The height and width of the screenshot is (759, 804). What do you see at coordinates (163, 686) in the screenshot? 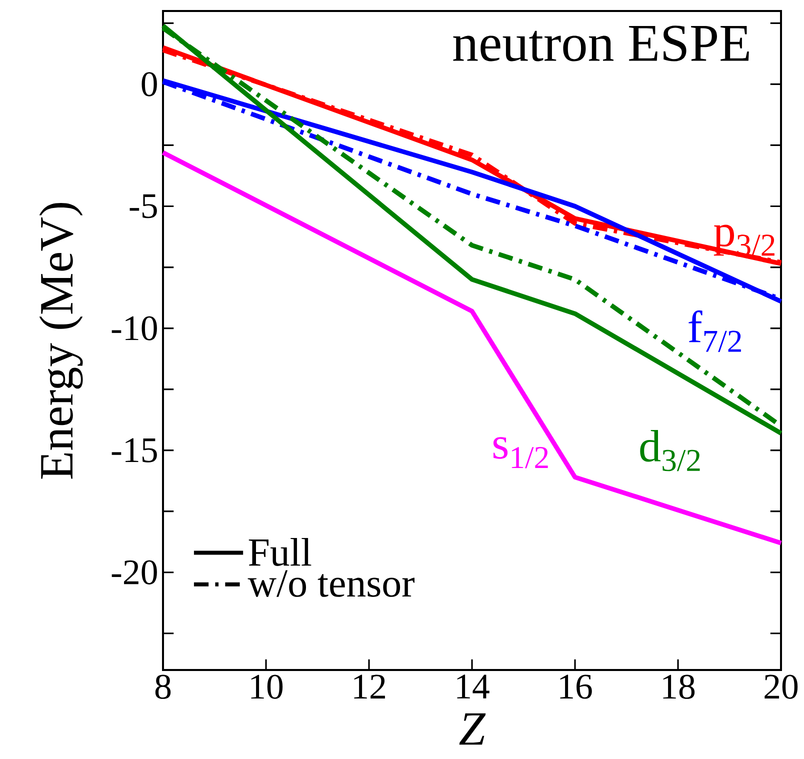
I see `x-tick-label: 8` at bounding box center [163, 686].